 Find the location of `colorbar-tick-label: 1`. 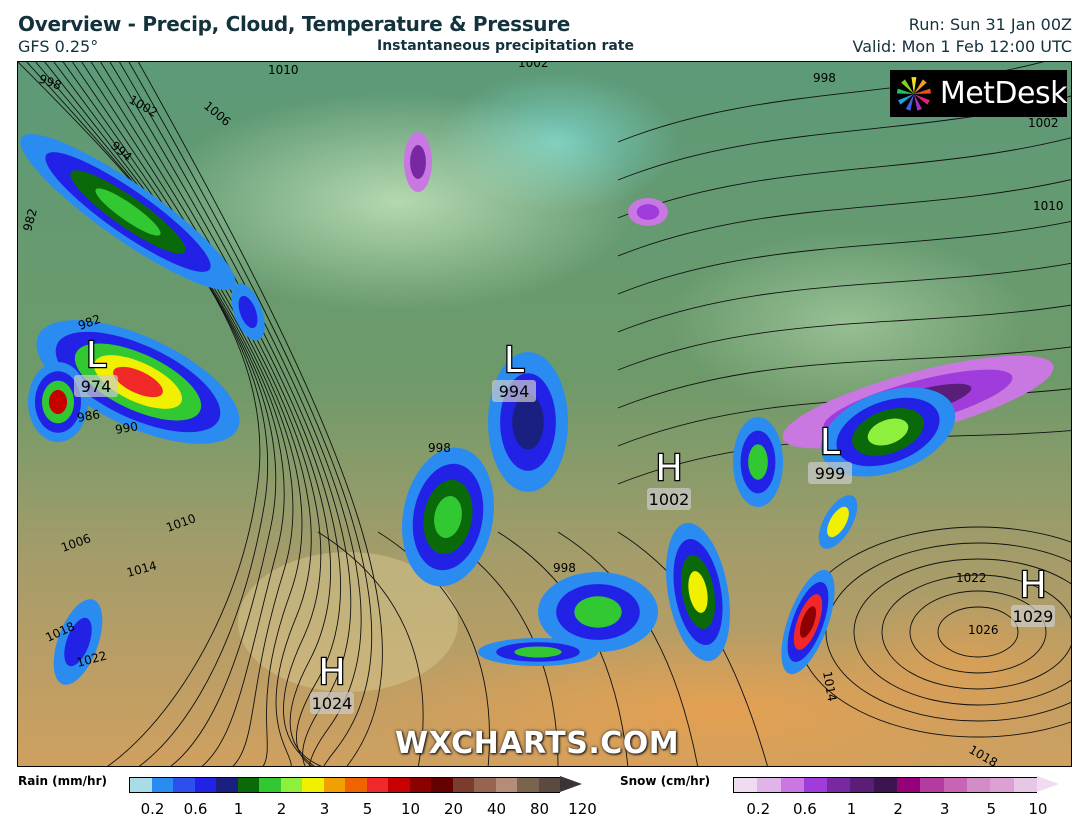

colorbar-tick-label: 1 is located at coordinates (238, 809).